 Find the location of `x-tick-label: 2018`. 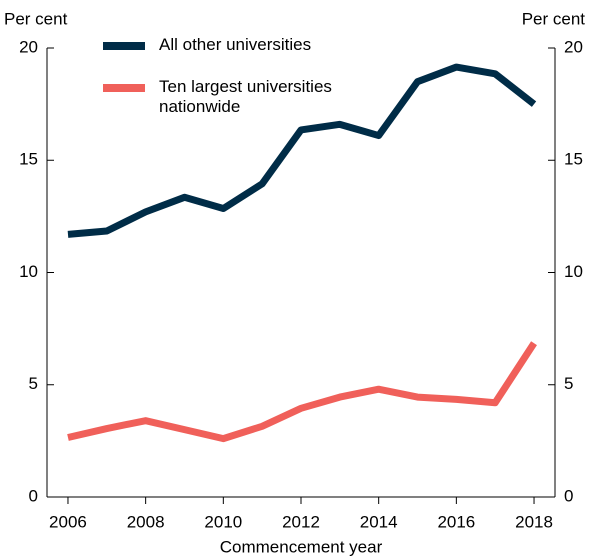

x-tick-label: 2018 is located at coordinates (534, 521).